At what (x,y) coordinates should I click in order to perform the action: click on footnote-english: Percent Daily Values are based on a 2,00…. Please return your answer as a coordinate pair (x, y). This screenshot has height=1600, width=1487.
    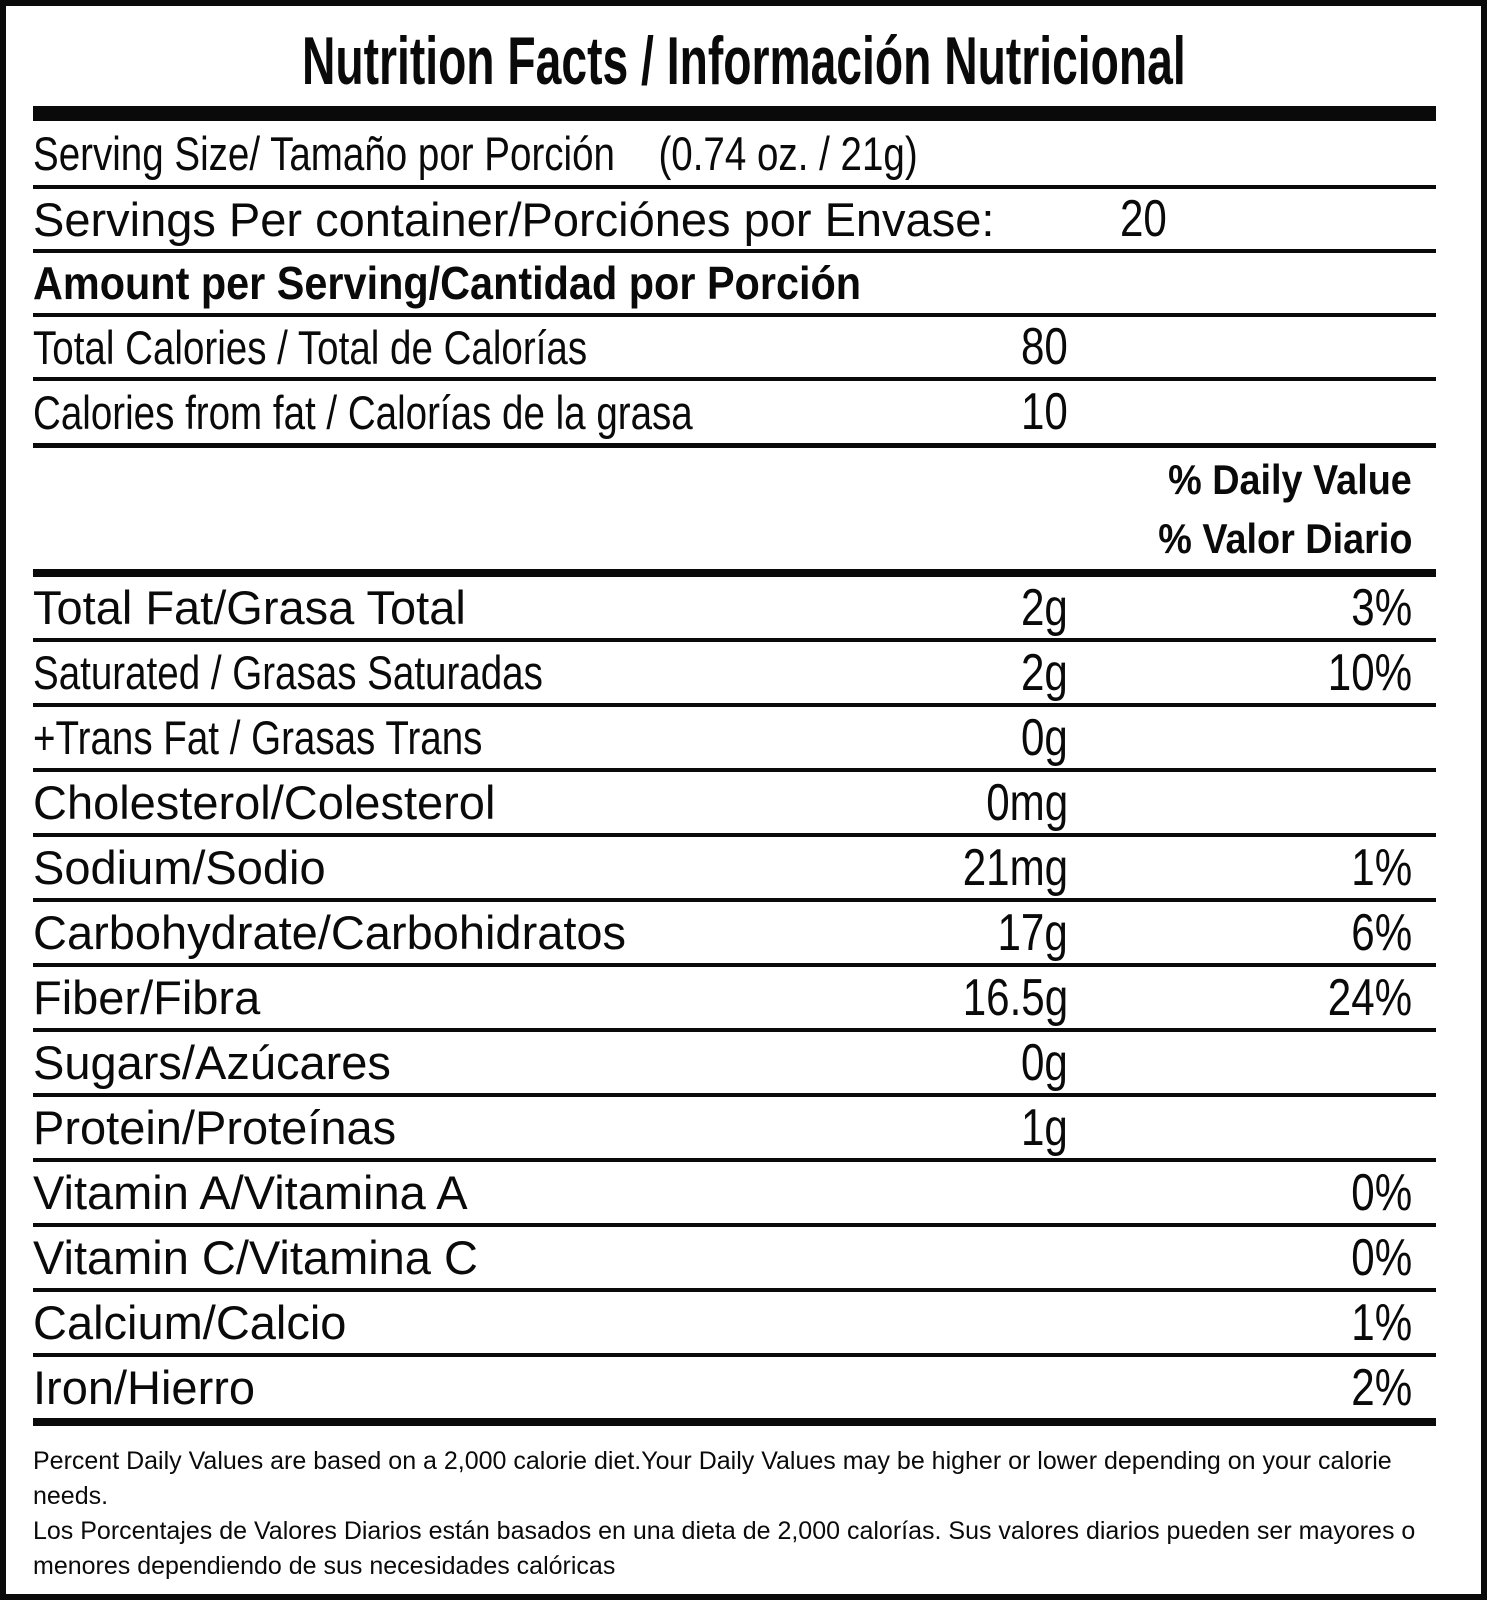
    Looking at the image, I should click on (712, 1478).